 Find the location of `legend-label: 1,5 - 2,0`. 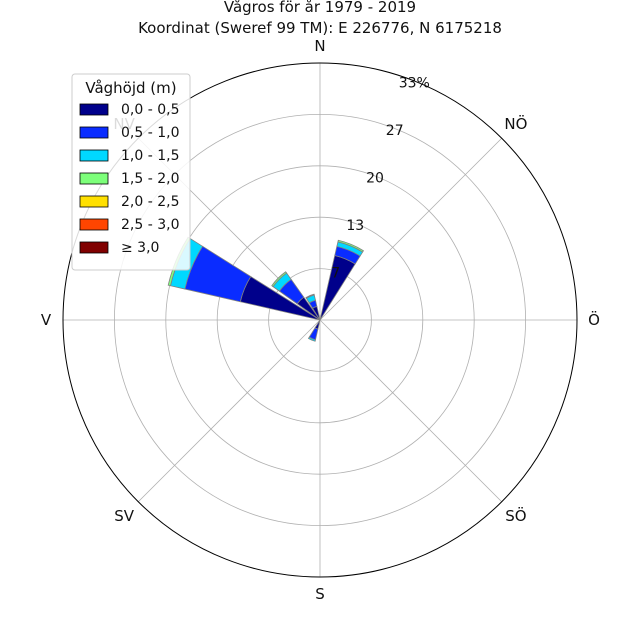

legend-label: 1,5 - 2,0 is located at coordinates (150, 179).